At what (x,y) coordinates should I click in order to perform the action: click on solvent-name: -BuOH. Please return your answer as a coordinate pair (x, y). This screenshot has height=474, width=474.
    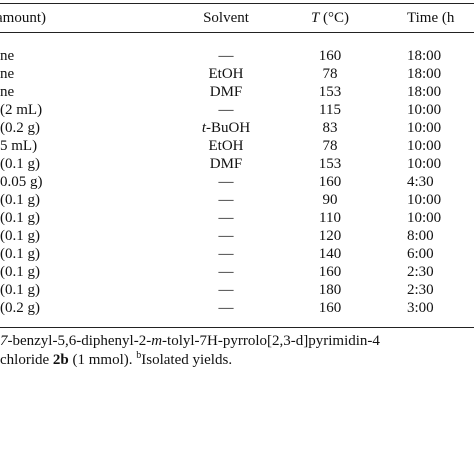
    Looking at the image, I should click on (228, 128).